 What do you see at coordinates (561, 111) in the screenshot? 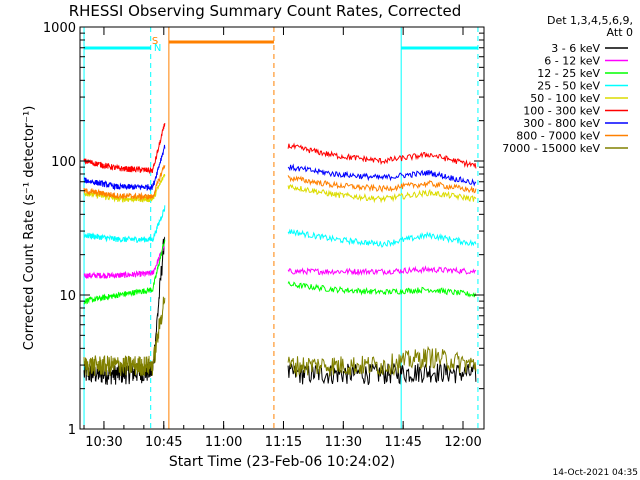
I see `legend-label-5: 100 - 300 keV` at bounding box center [561, 111].